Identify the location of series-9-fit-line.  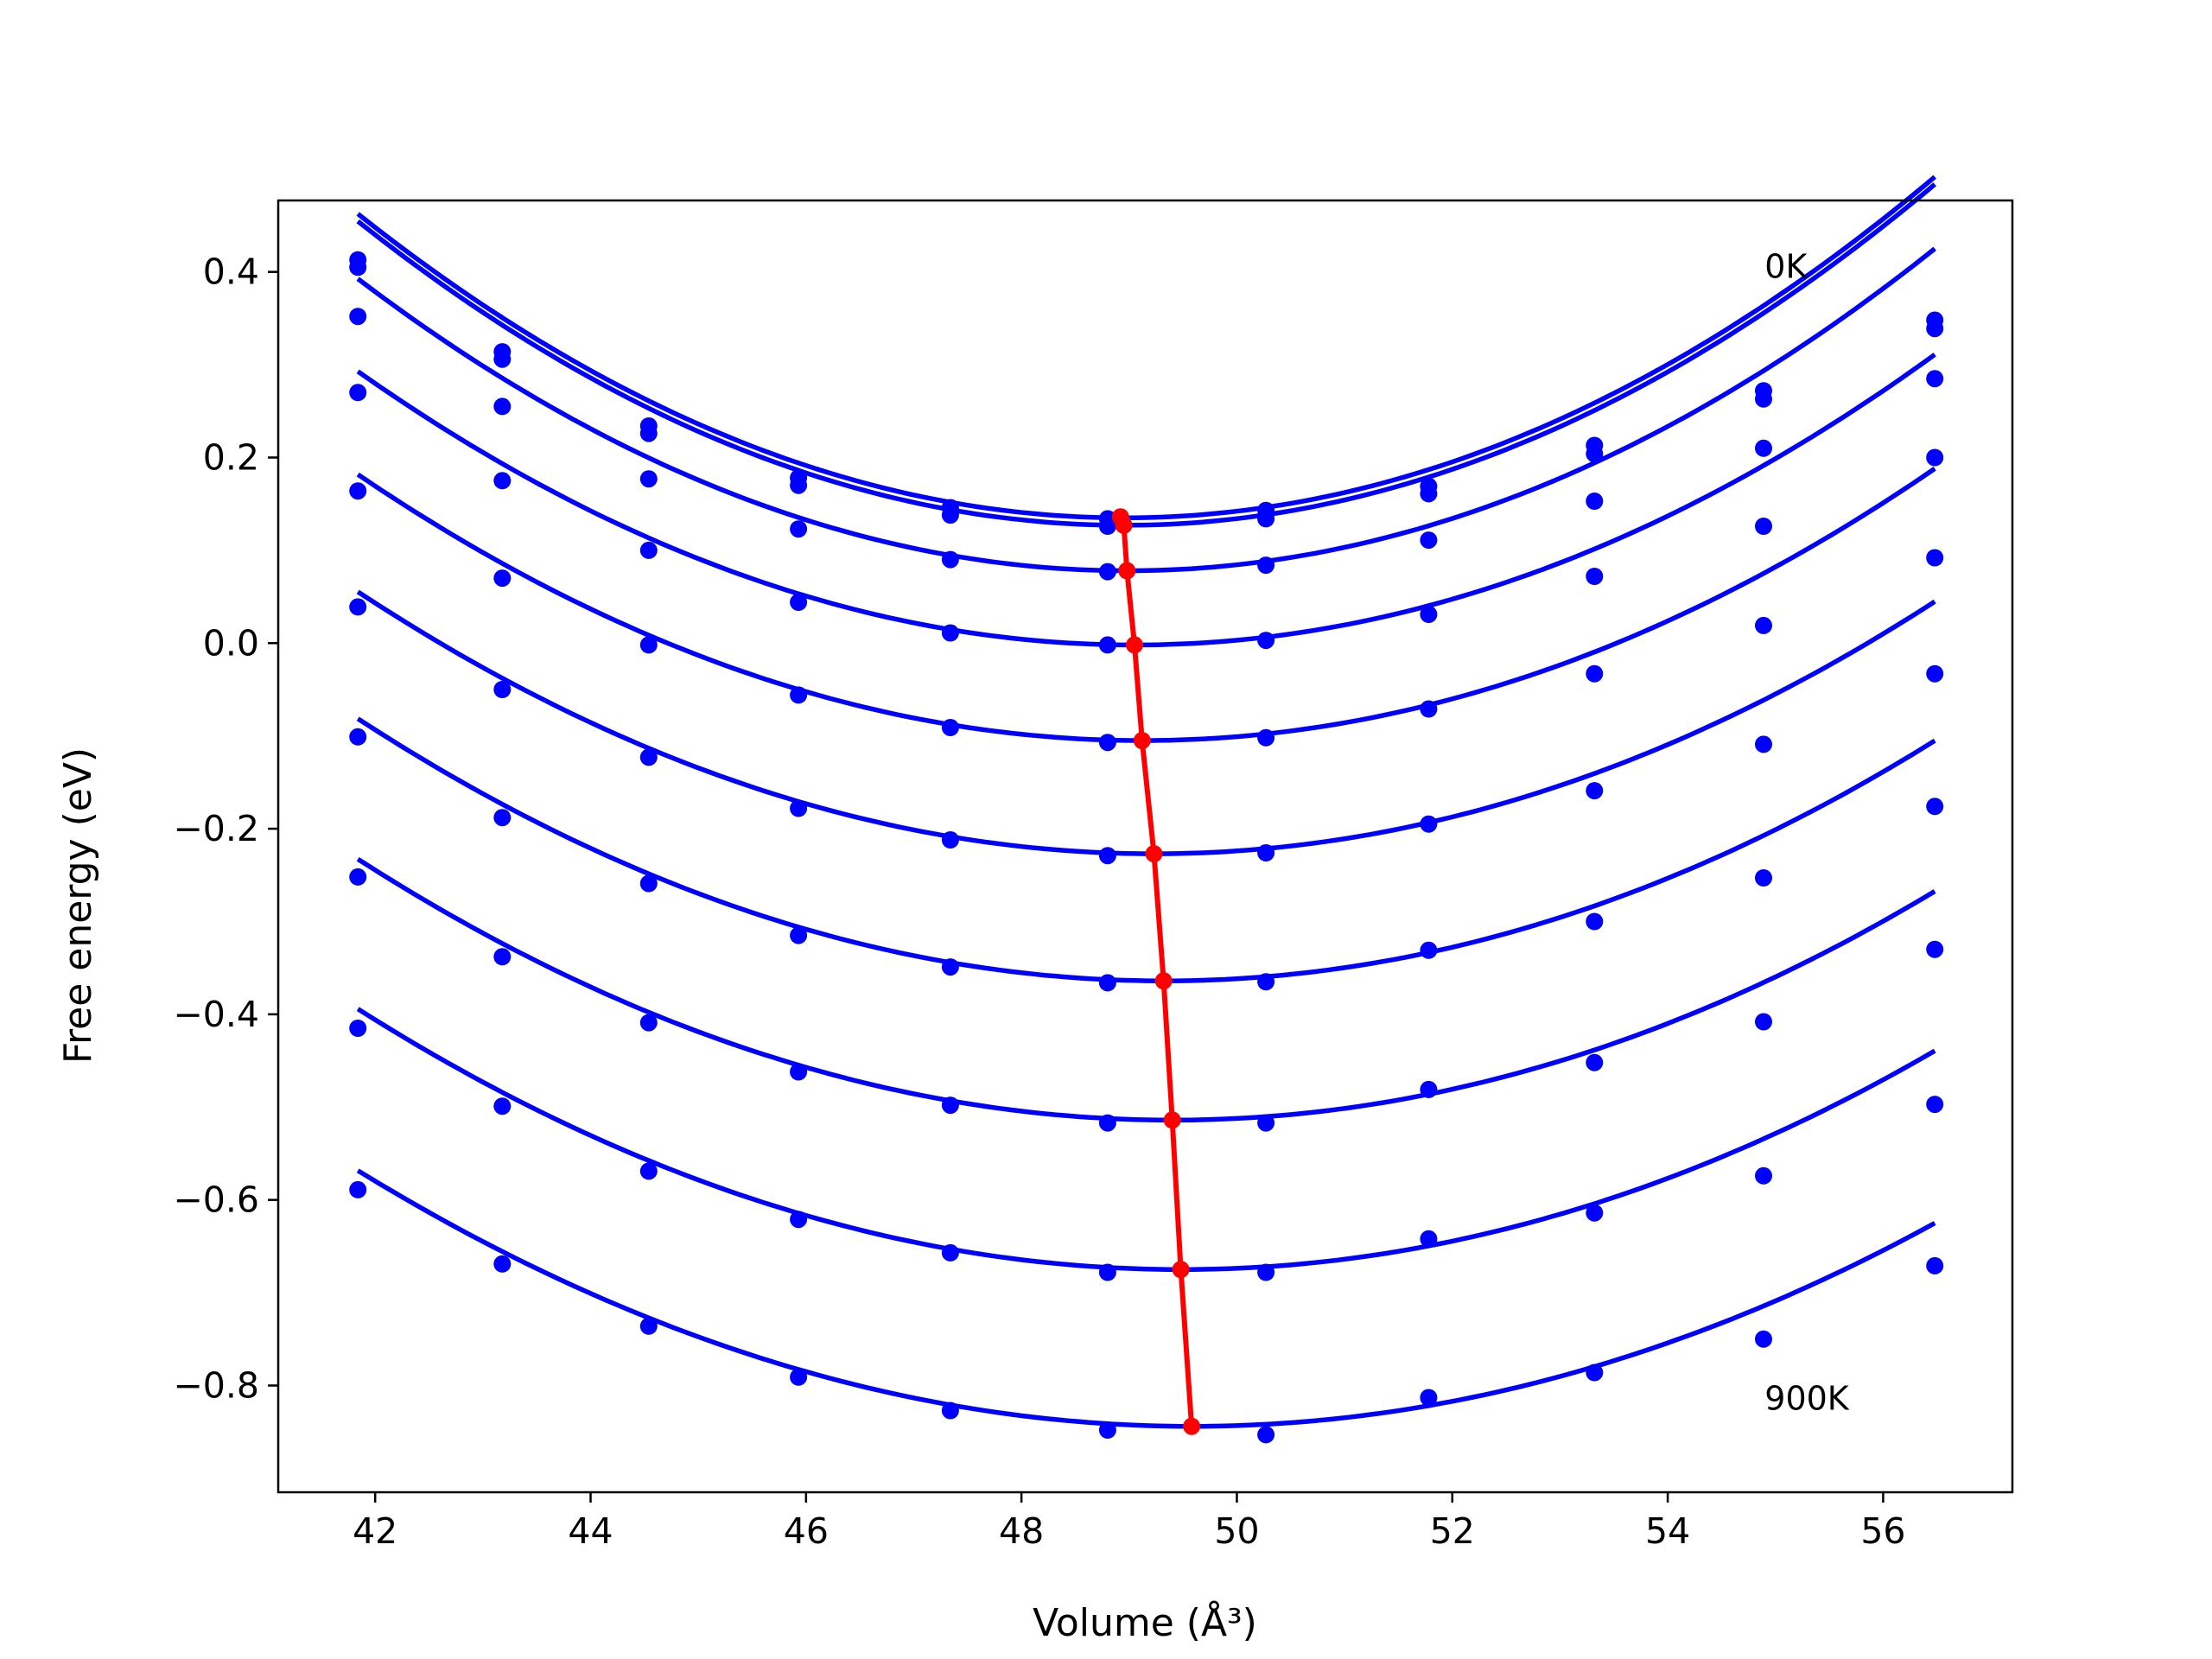
(1146, 1139).